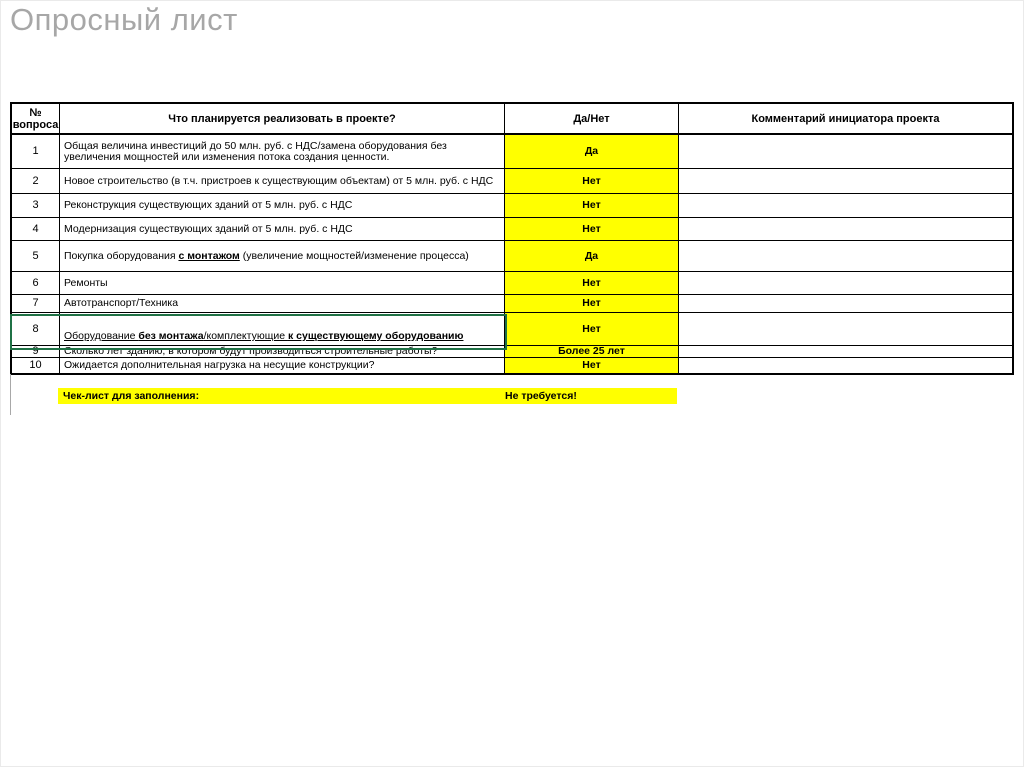 Image resolution: width=1024 pixels, height=767 pixels. Describe the element at coordinates (86, 282) in the screenshot. I see `question-text-segment: Ремонты` at that location.